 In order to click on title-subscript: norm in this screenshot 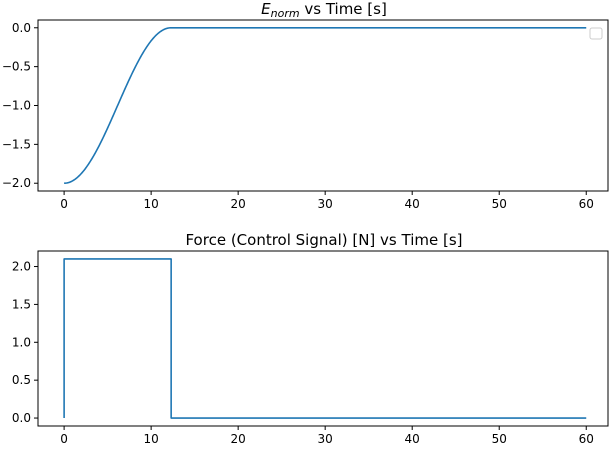, I will do `click(285, 13)`.